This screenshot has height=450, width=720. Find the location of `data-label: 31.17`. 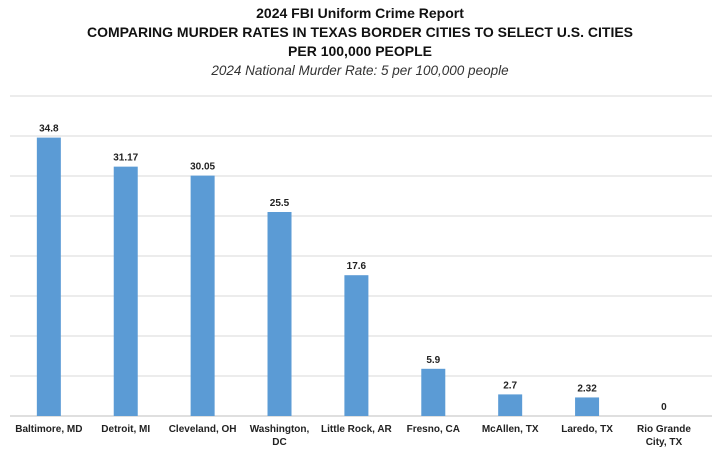

data-label: 31.17 is located at coordinates (125, 158).